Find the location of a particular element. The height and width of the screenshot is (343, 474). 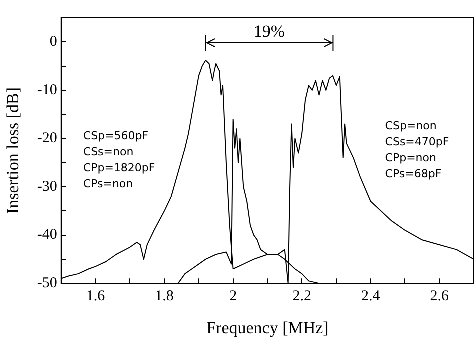

annotation: CSp=non CSs=470pF CPp=non CPs=68pF is located at coordinates (417, 150).